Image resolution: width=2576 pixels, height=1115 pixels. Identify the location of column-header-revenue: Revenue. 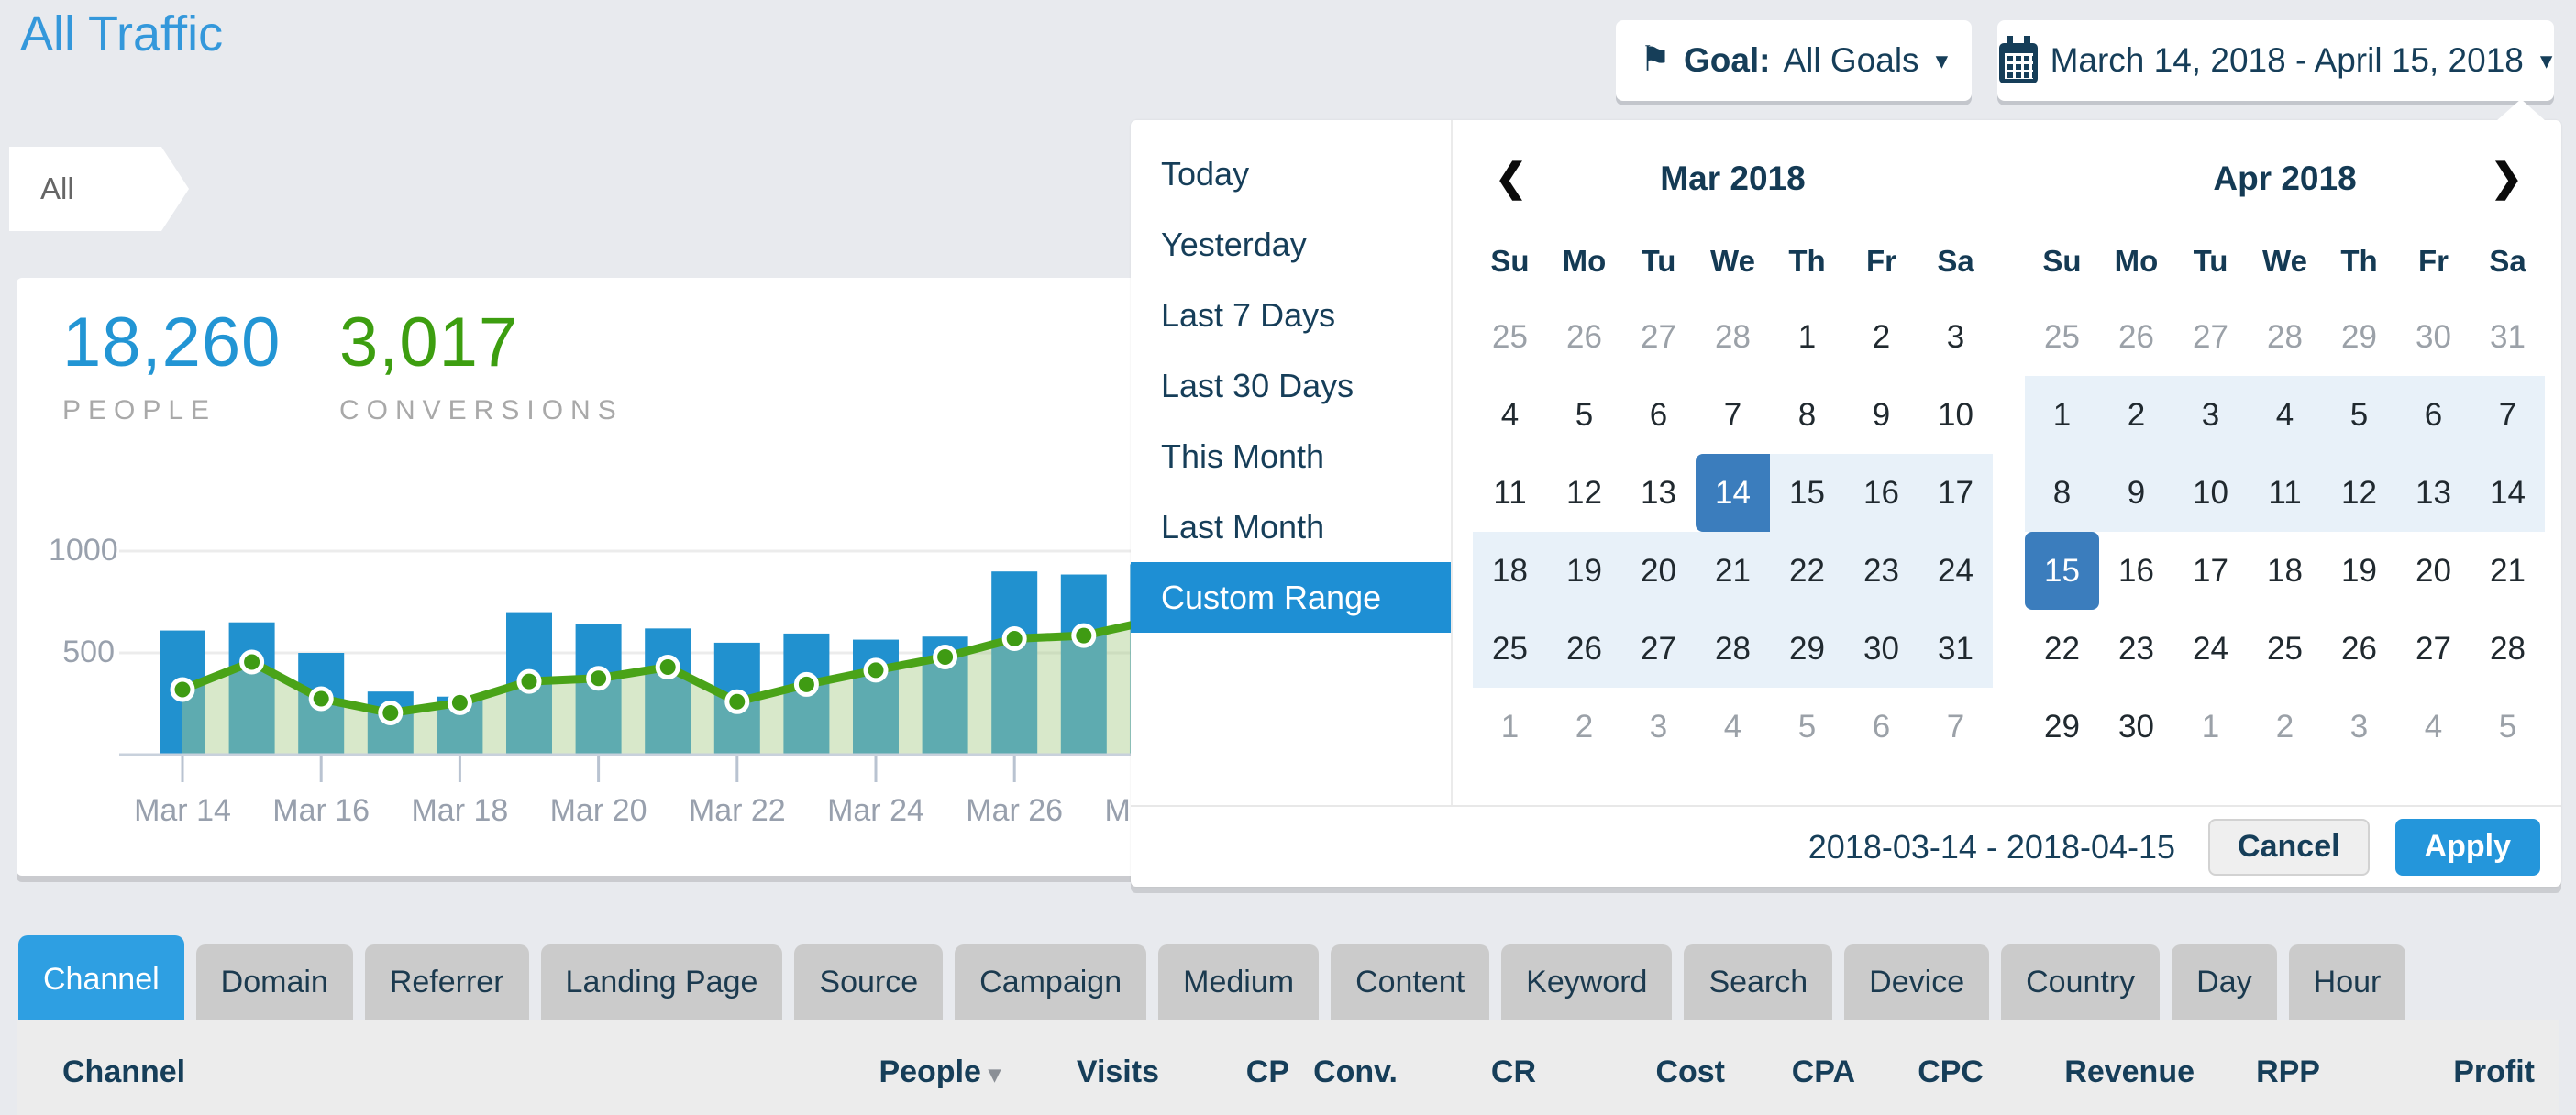
(2129, 1071).